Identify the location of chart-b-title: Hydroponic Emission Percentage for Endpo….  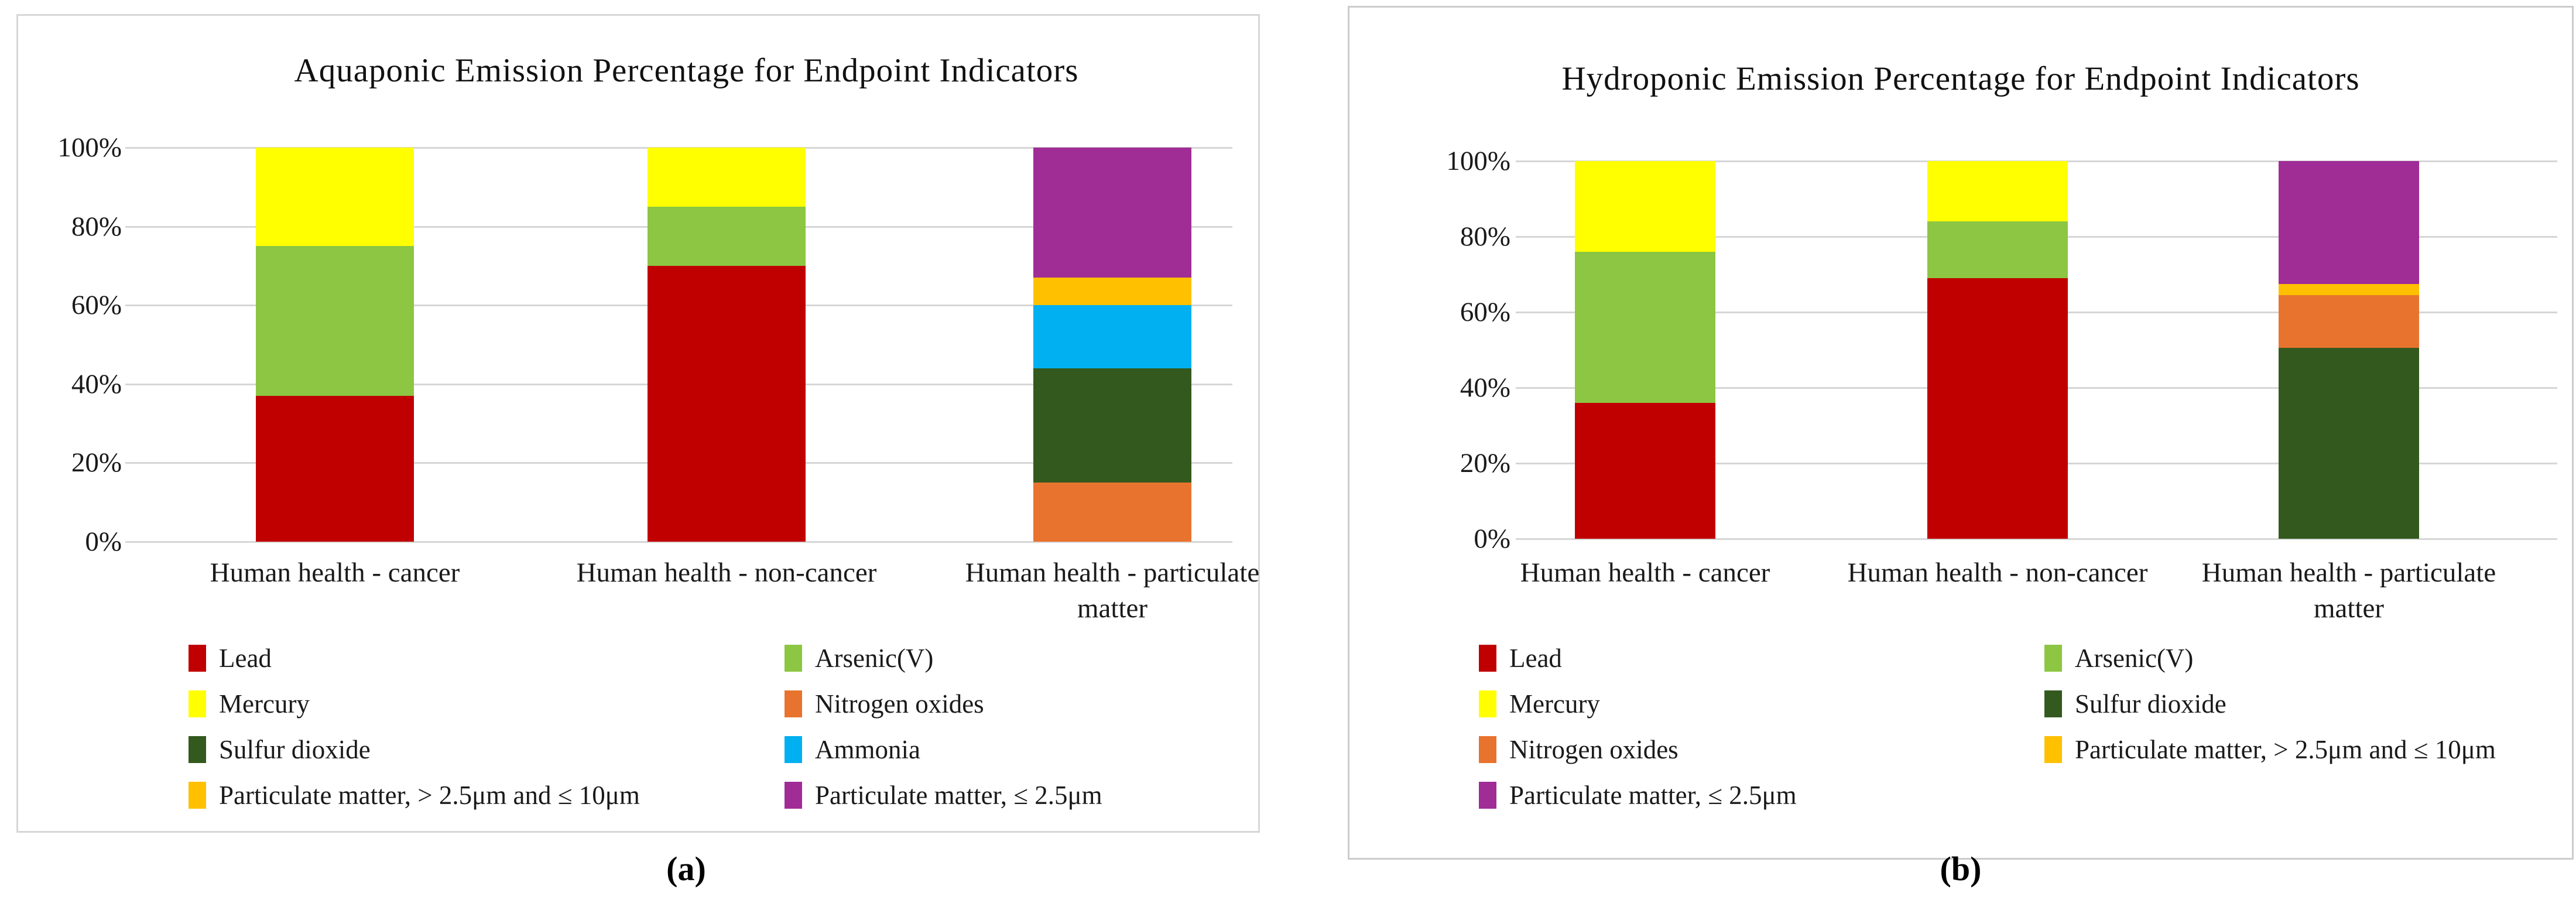
(1960, 79).